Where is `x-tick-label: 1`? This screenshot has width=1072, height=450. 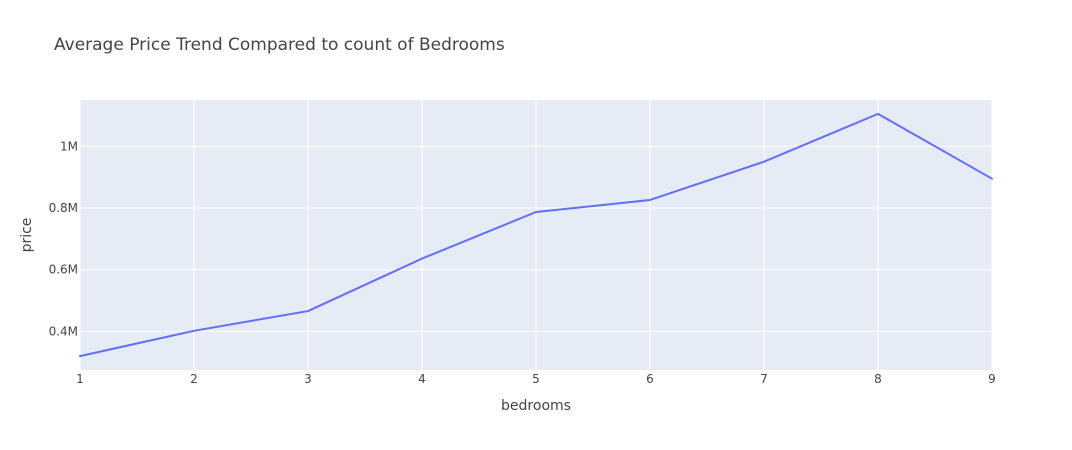
x-tick-label: 1 is located at coordinates (80, 379).